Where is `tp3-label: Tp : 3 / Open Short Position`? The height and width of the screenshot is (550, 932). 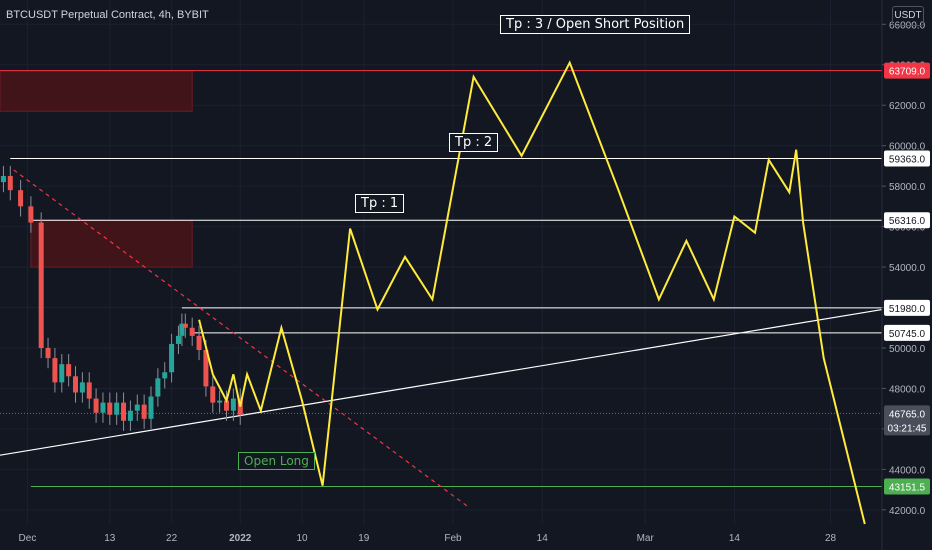 tp3-label: Tp : 3 / Open Short Position is located at coordinates (595, 24).